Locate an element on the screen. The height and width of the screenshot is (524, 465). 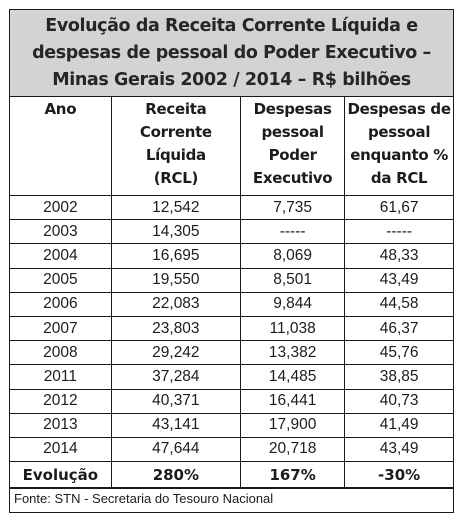
column-header: Receita Corrente Líquida (RCL) is located at coordinates (176, 146).